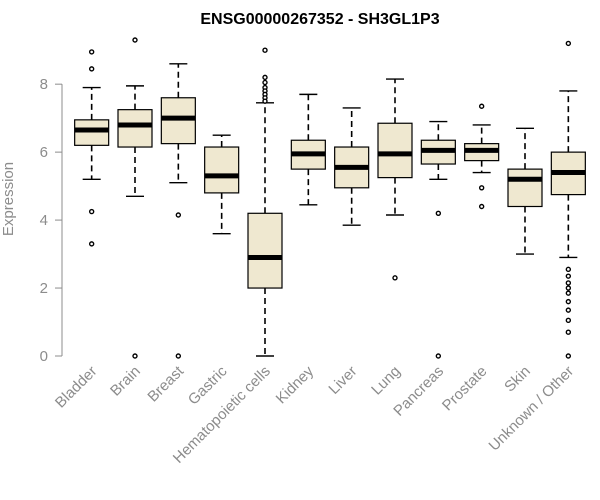  What do you see at coordinates (51, 220) in the screenshot?
I see `y-axis: 0 2 4 6 8` at bounding box center [51, 220].